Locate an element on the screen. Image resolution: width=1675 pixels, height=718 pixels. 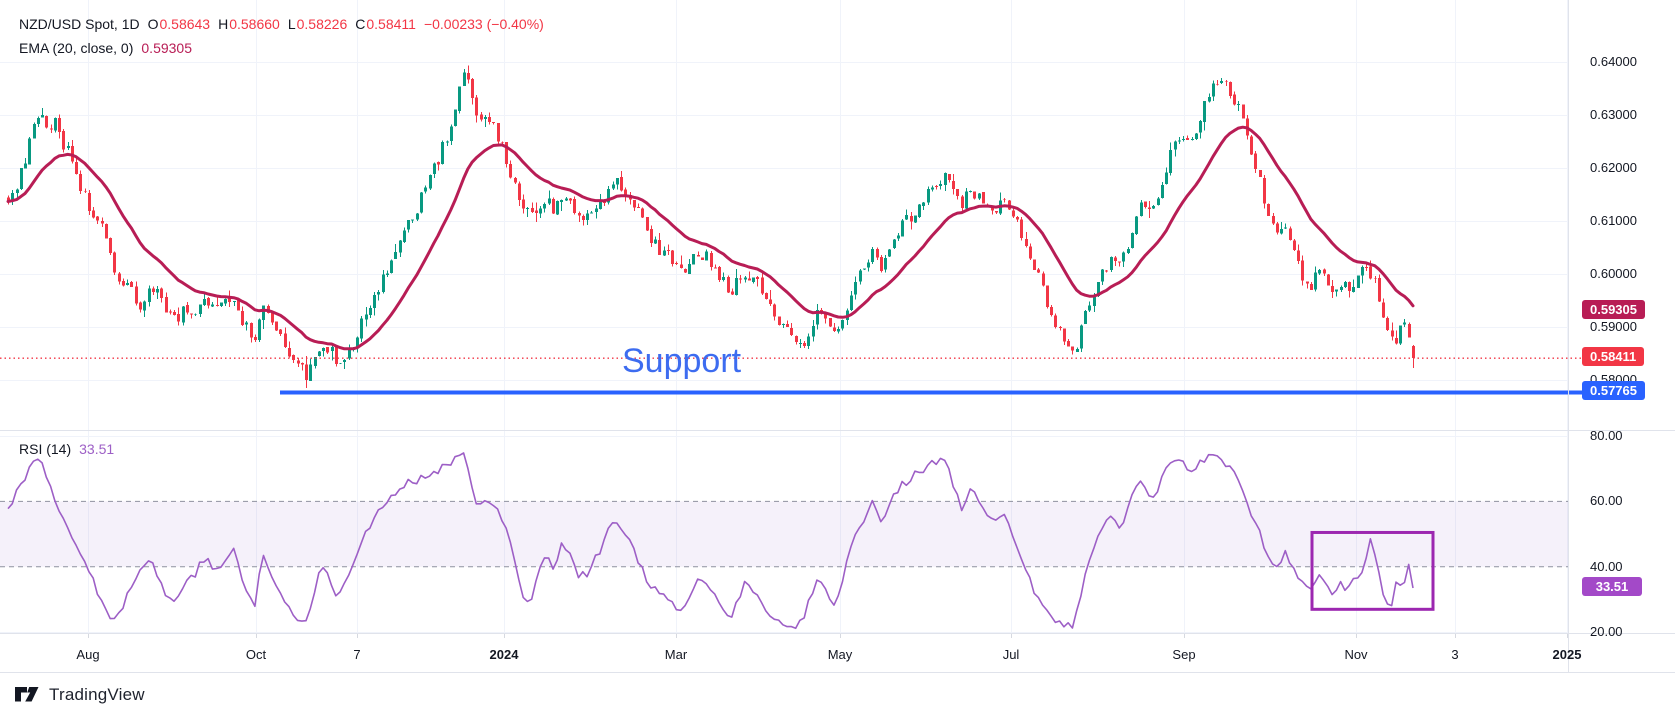
support-annotation-text: Support is located at coordinates (682, 361).